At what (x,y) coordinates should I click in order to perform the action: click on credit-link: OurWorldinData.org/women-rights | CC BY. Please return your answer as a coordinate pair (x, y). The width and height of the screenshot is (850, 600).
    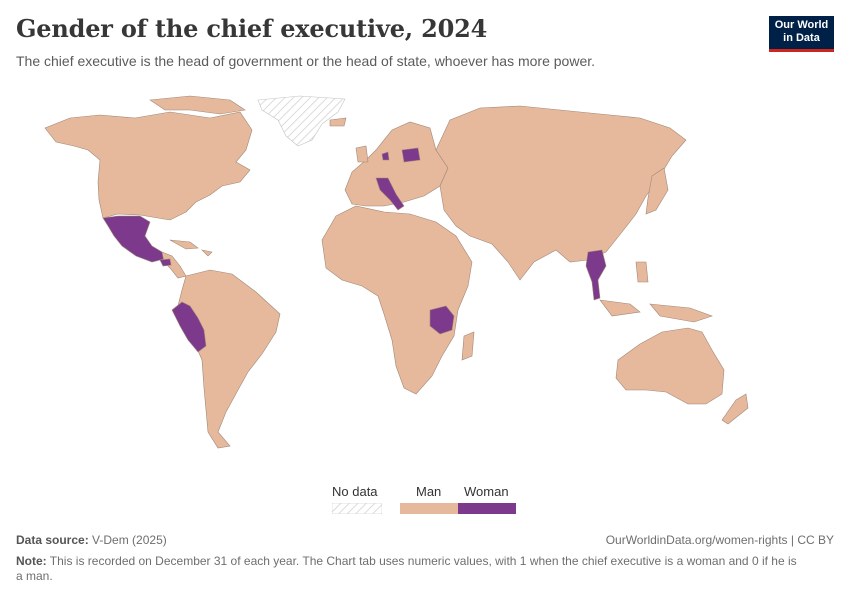
    Looking at the image, I should click on (719, 540).